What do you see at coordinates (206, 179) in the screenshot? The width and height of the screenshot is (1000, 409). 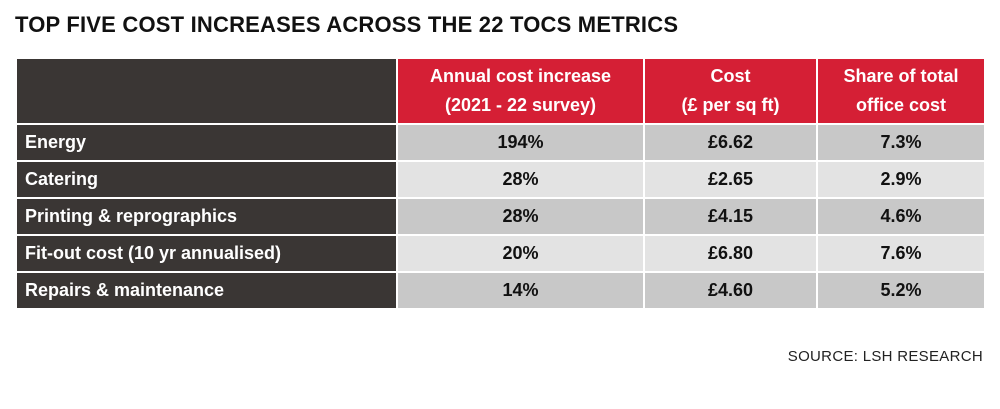 I see `row-label: Catering` at bounding box center [206, 179].